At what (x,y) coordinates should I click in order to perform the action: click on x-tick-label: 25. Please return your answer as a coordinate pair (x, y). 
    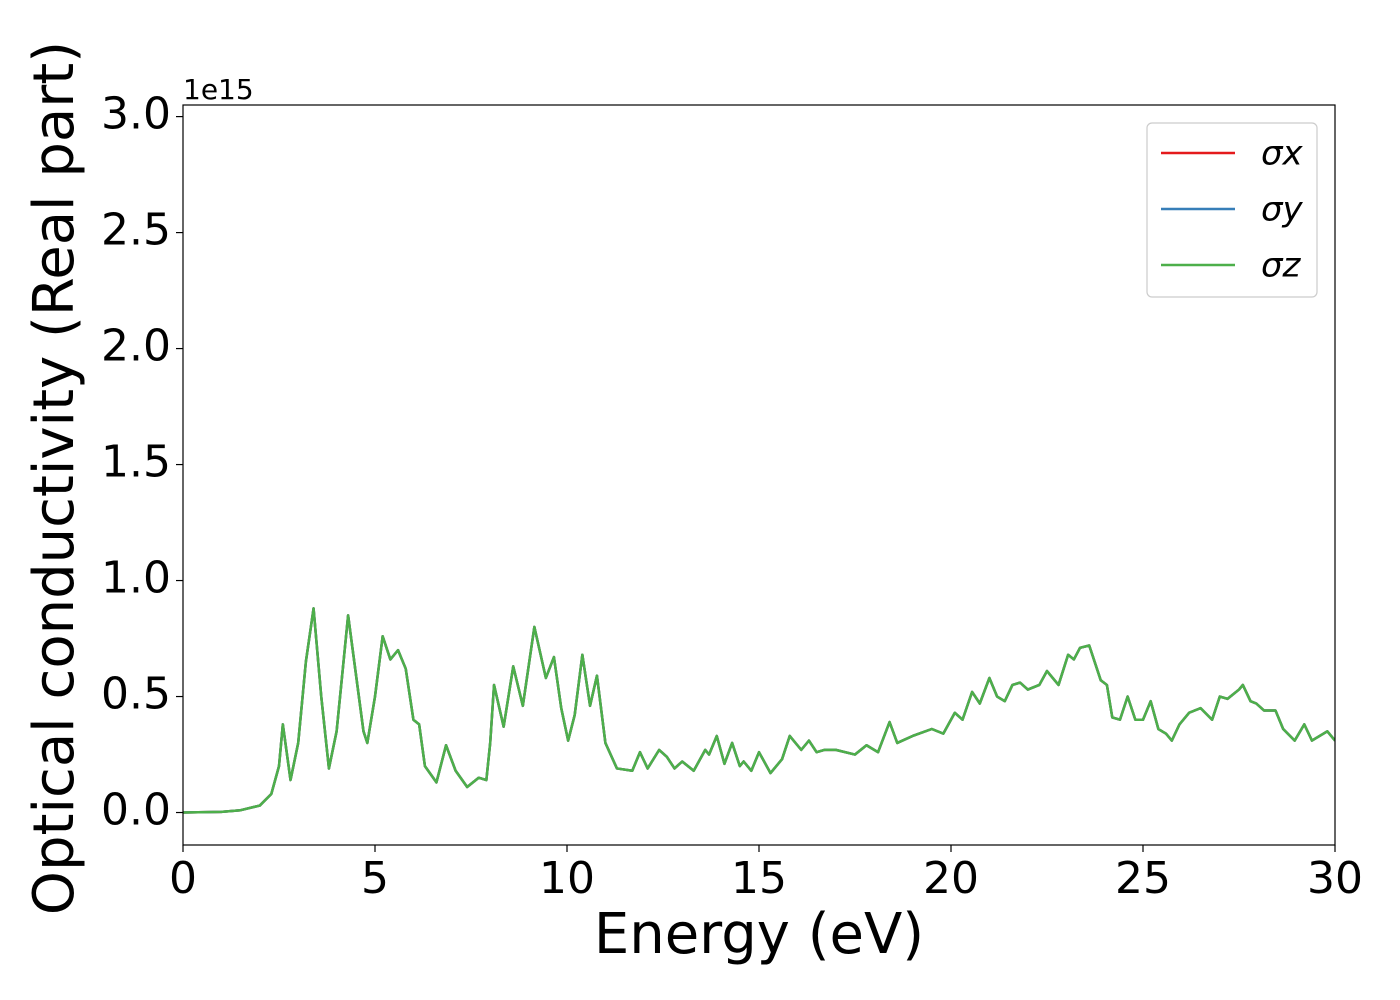
    Looking at the image, I should click on (1143, 878).